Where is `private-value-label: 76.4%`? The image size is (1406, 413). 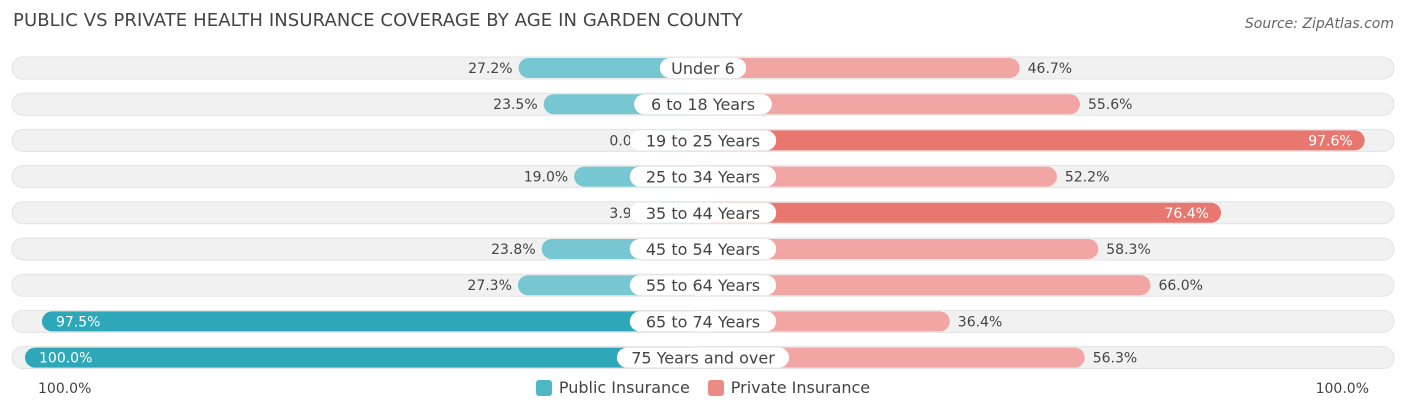 private-value-label: 76.4% is located at coordinates (1187, 214).